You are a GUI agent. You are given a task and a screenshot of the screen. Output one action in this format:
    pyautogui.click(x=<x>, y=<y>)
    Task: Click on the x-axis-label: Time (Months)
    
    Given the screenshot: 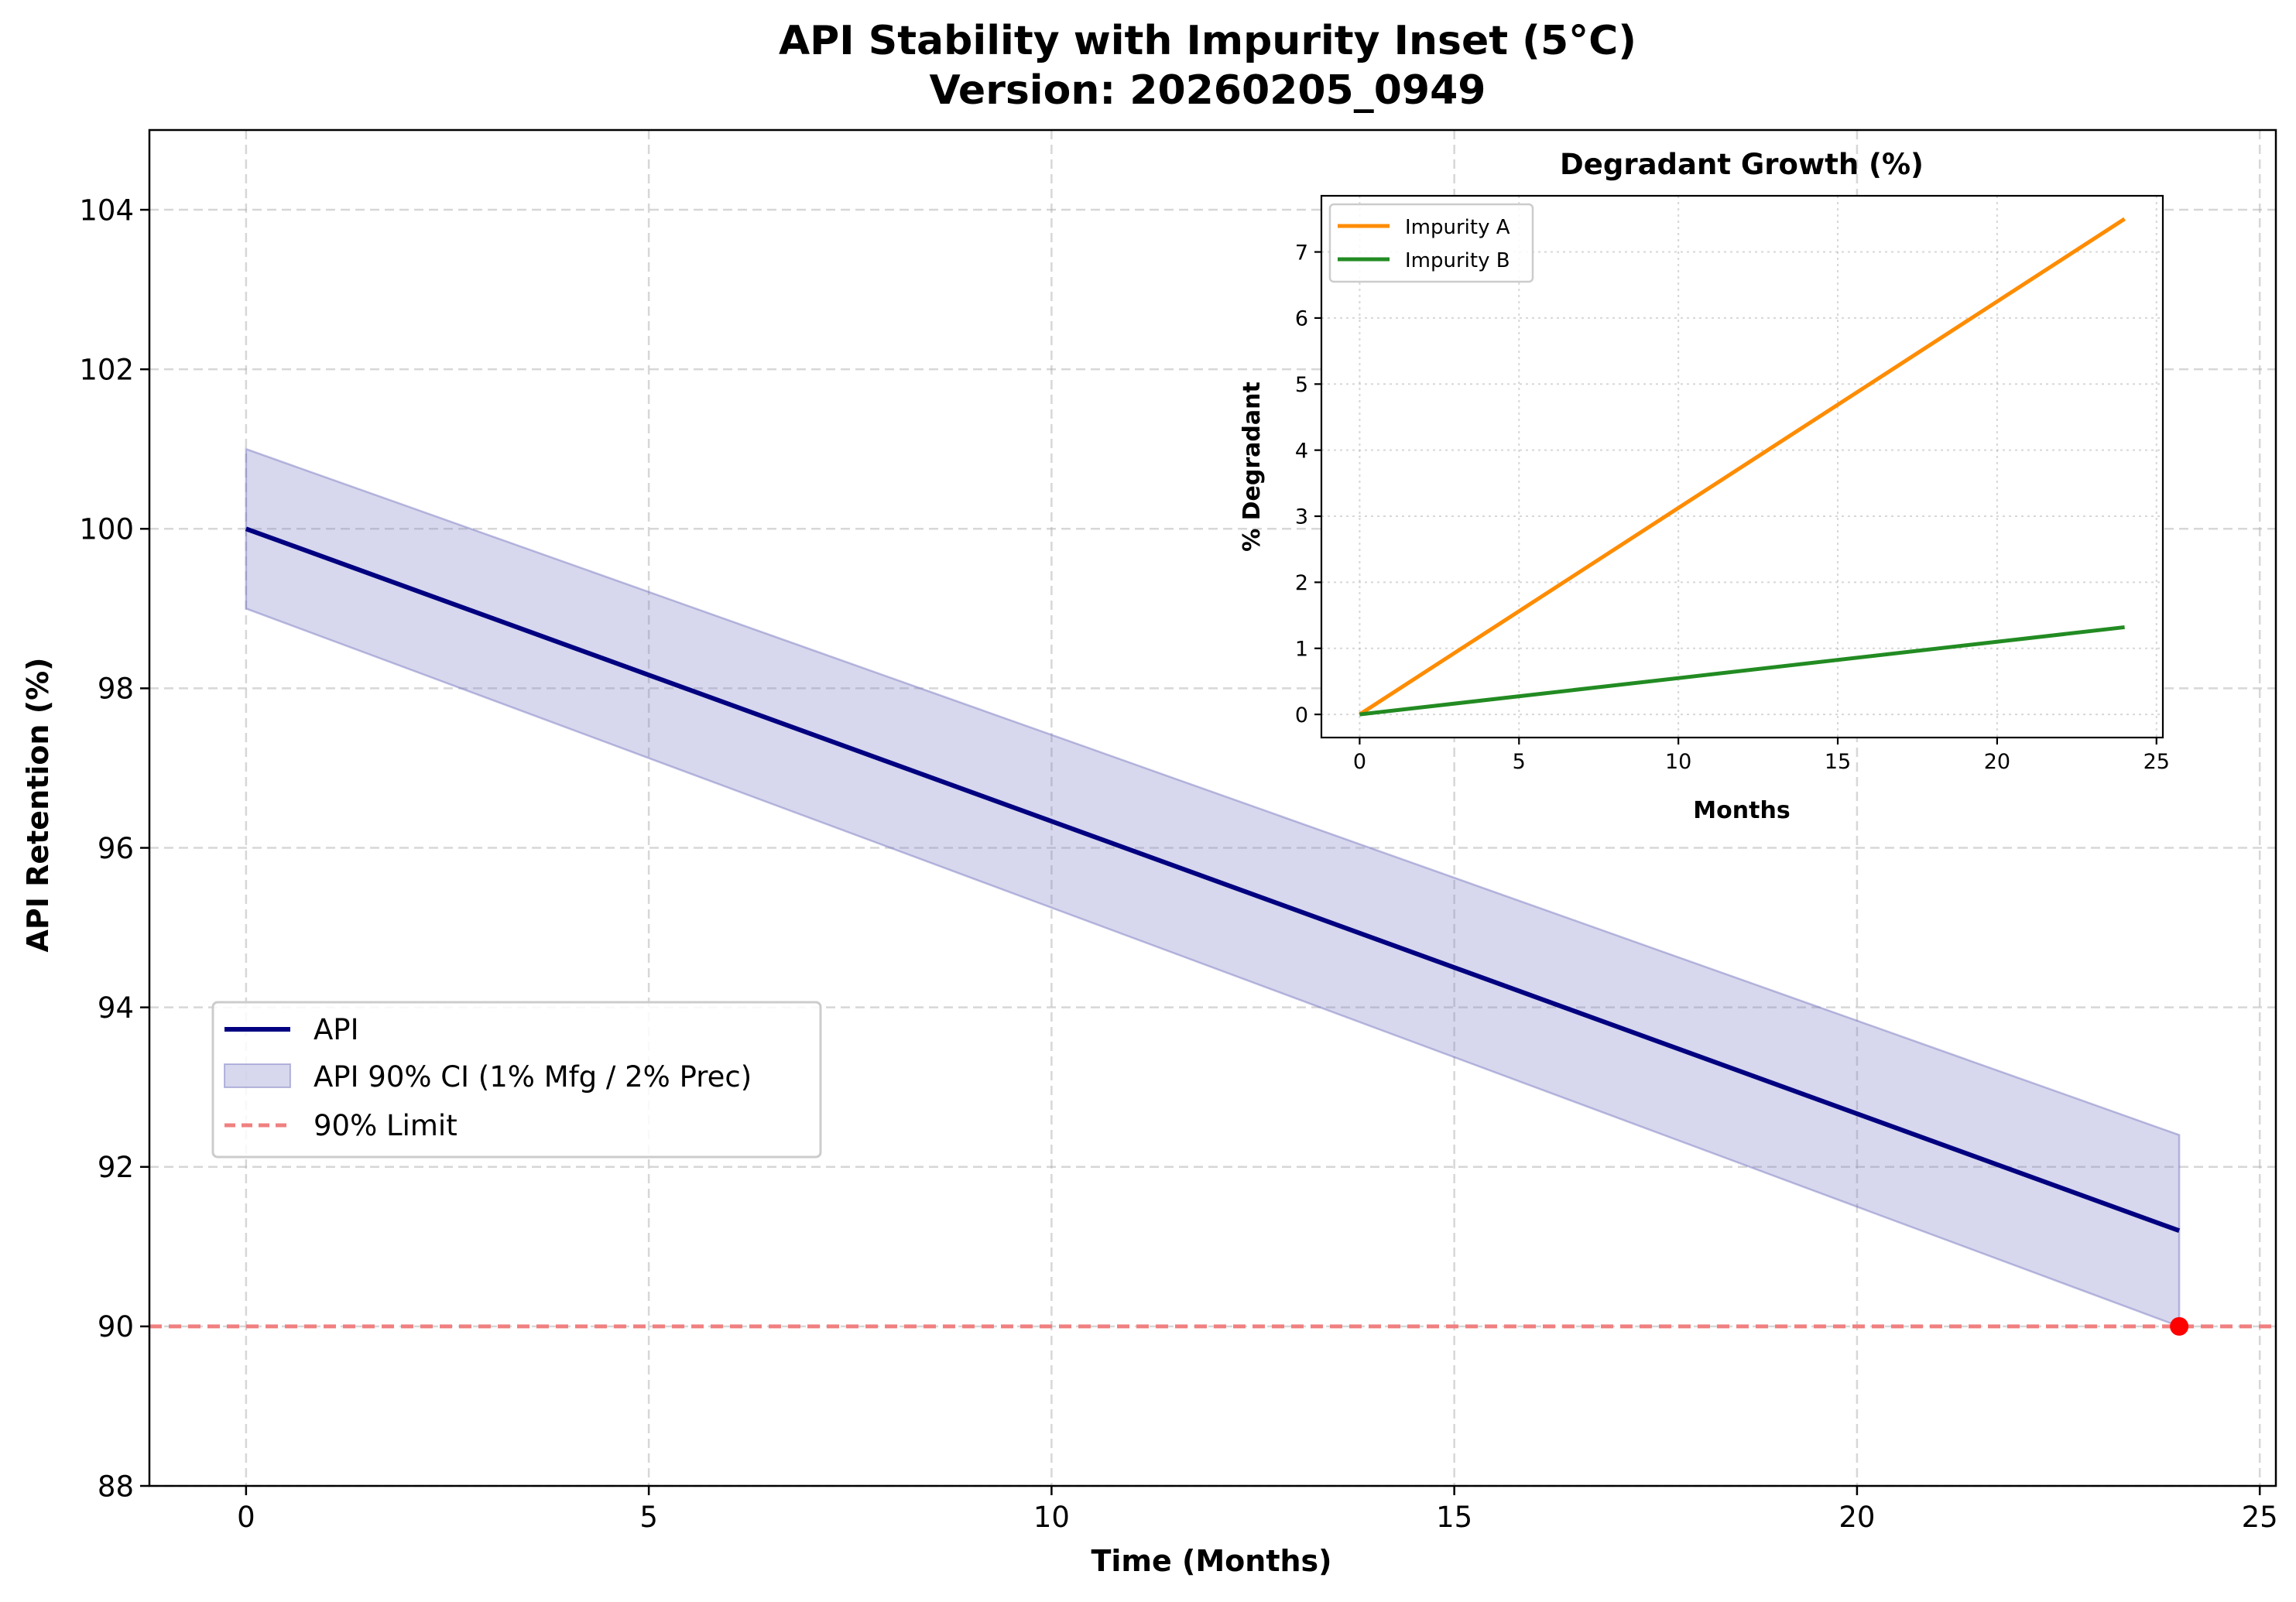 What is the action you would take?
    pyautogui.click(x=1211, y=1561)
    